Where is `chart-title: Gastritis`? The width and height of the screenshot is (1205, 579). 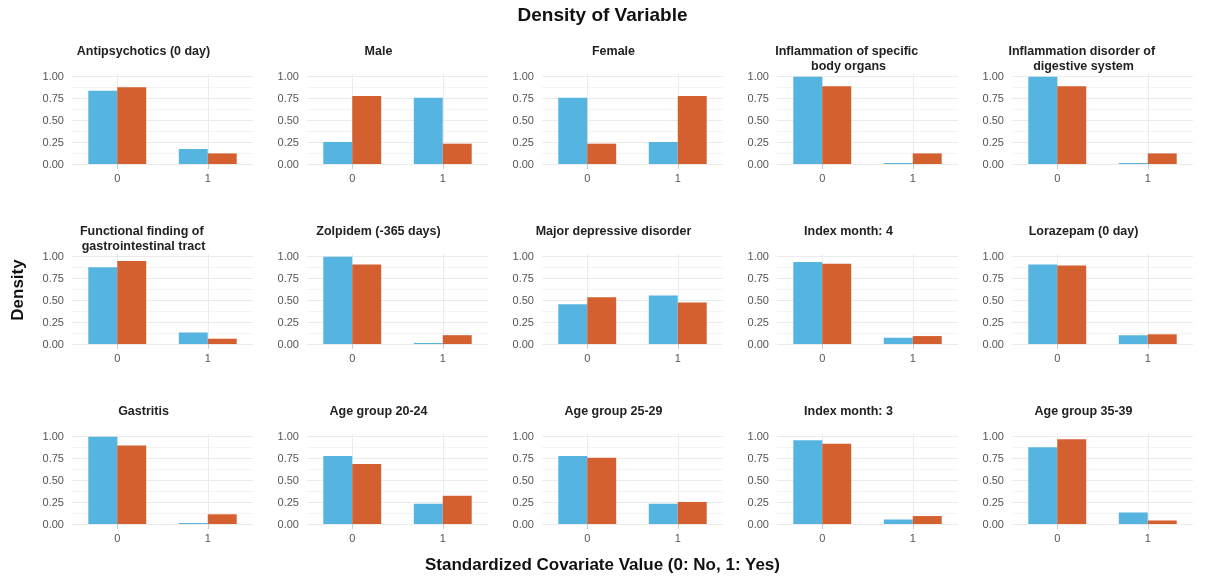
chart-title: Gastritis is located at coordinates (143, 410).